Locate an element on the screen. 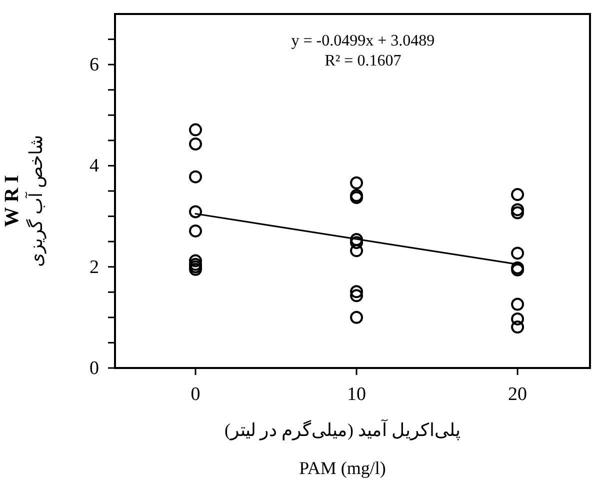  y-tick-label: 4 is located at coordinates (95, 166).